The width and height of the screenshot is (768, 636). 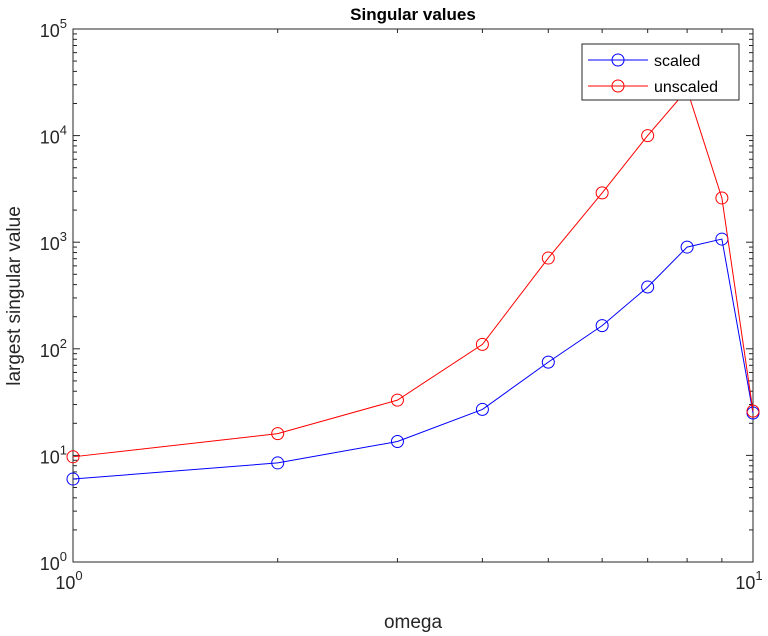 I want to click on y-tick-label: 10⁰, so click(x=53, y=561).